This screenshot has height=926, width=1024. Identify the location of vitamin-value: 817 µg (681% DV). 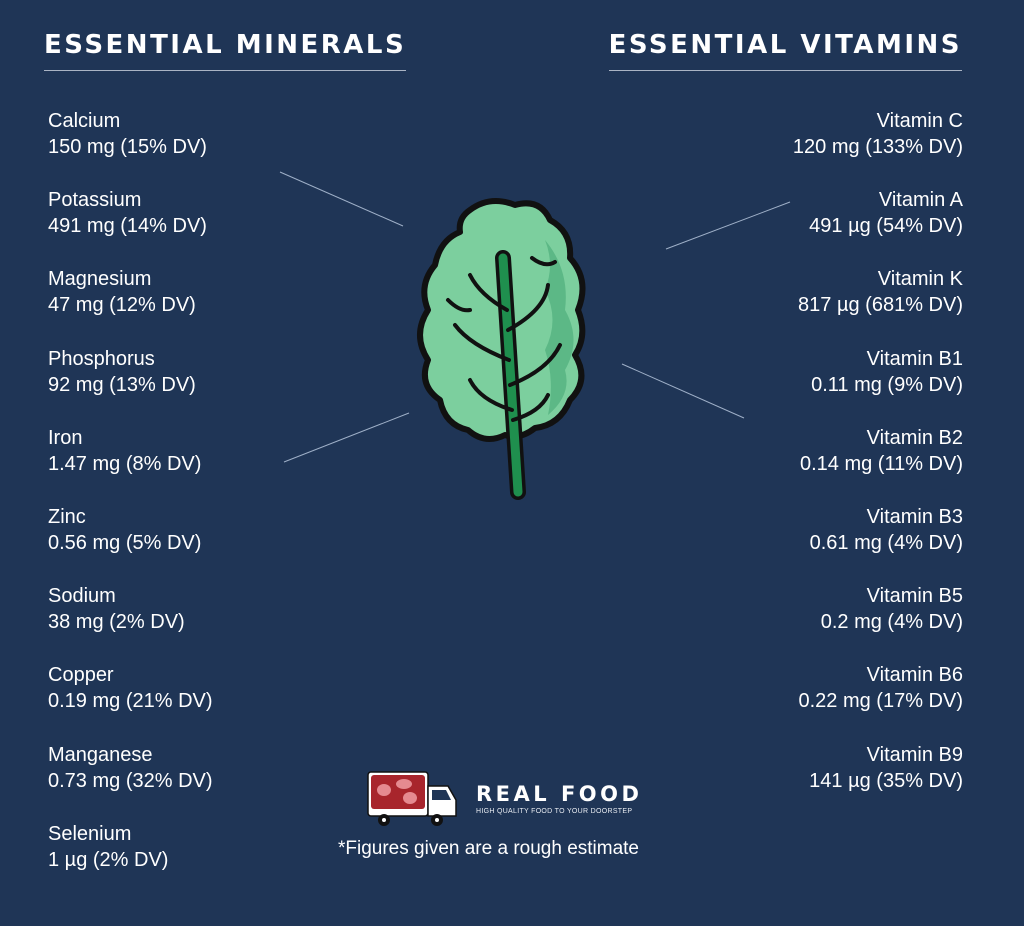
(880, 305).